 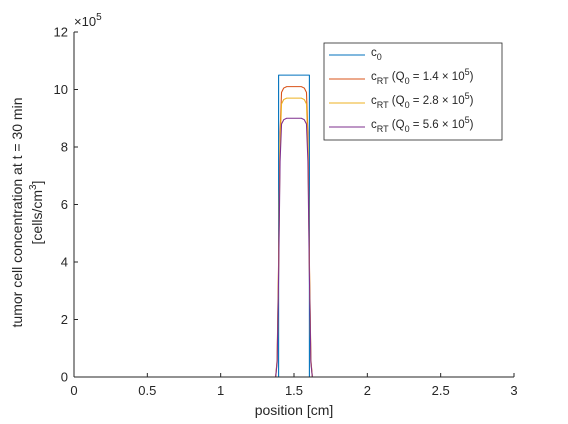 I want to click on legend-entry-3: cRT (Q0 = 5.6 × 105), so click(x=422, y=124).